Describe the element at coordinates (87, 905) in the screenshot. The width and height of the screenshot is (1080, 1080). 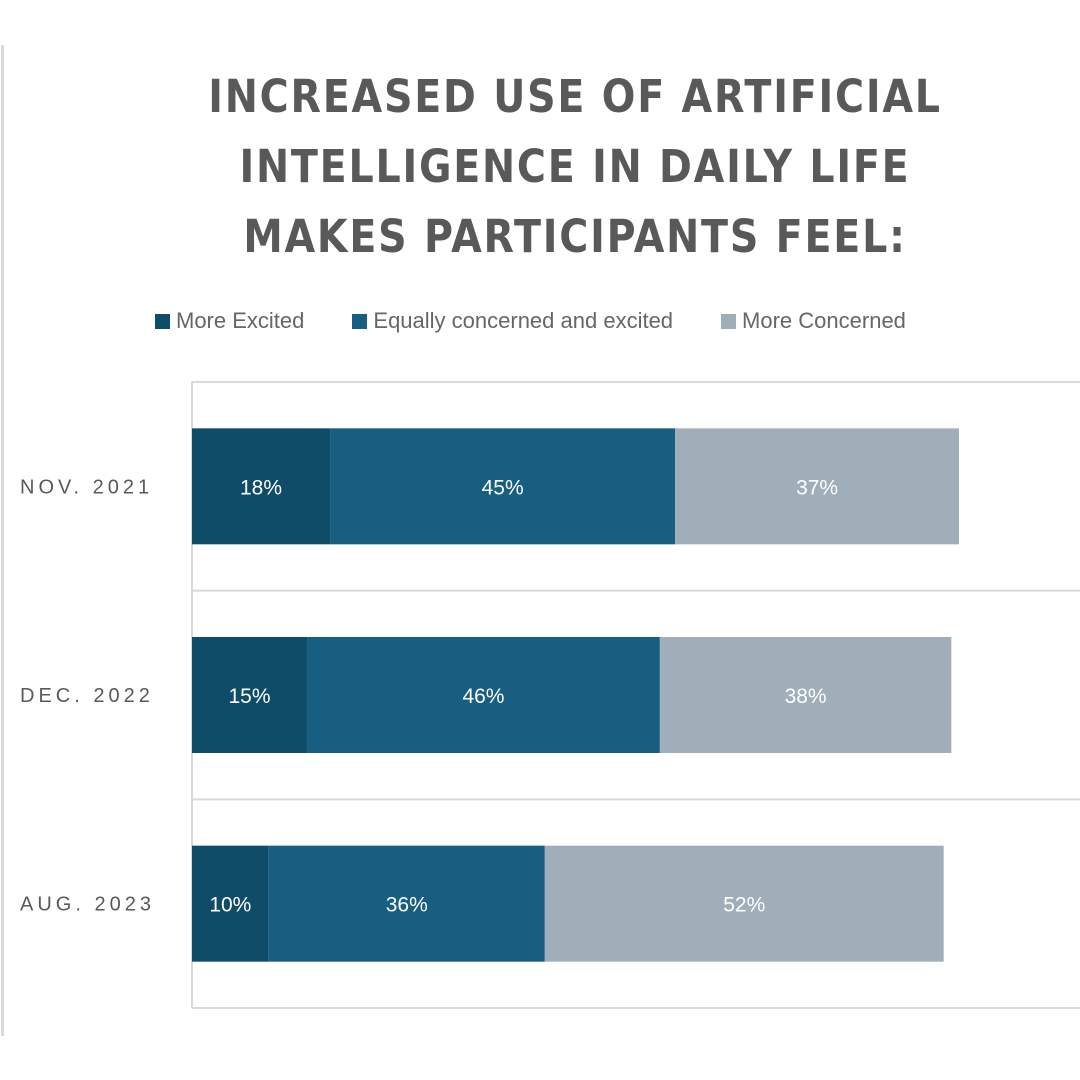
I see `category-label: AUG. 2023` at that location.